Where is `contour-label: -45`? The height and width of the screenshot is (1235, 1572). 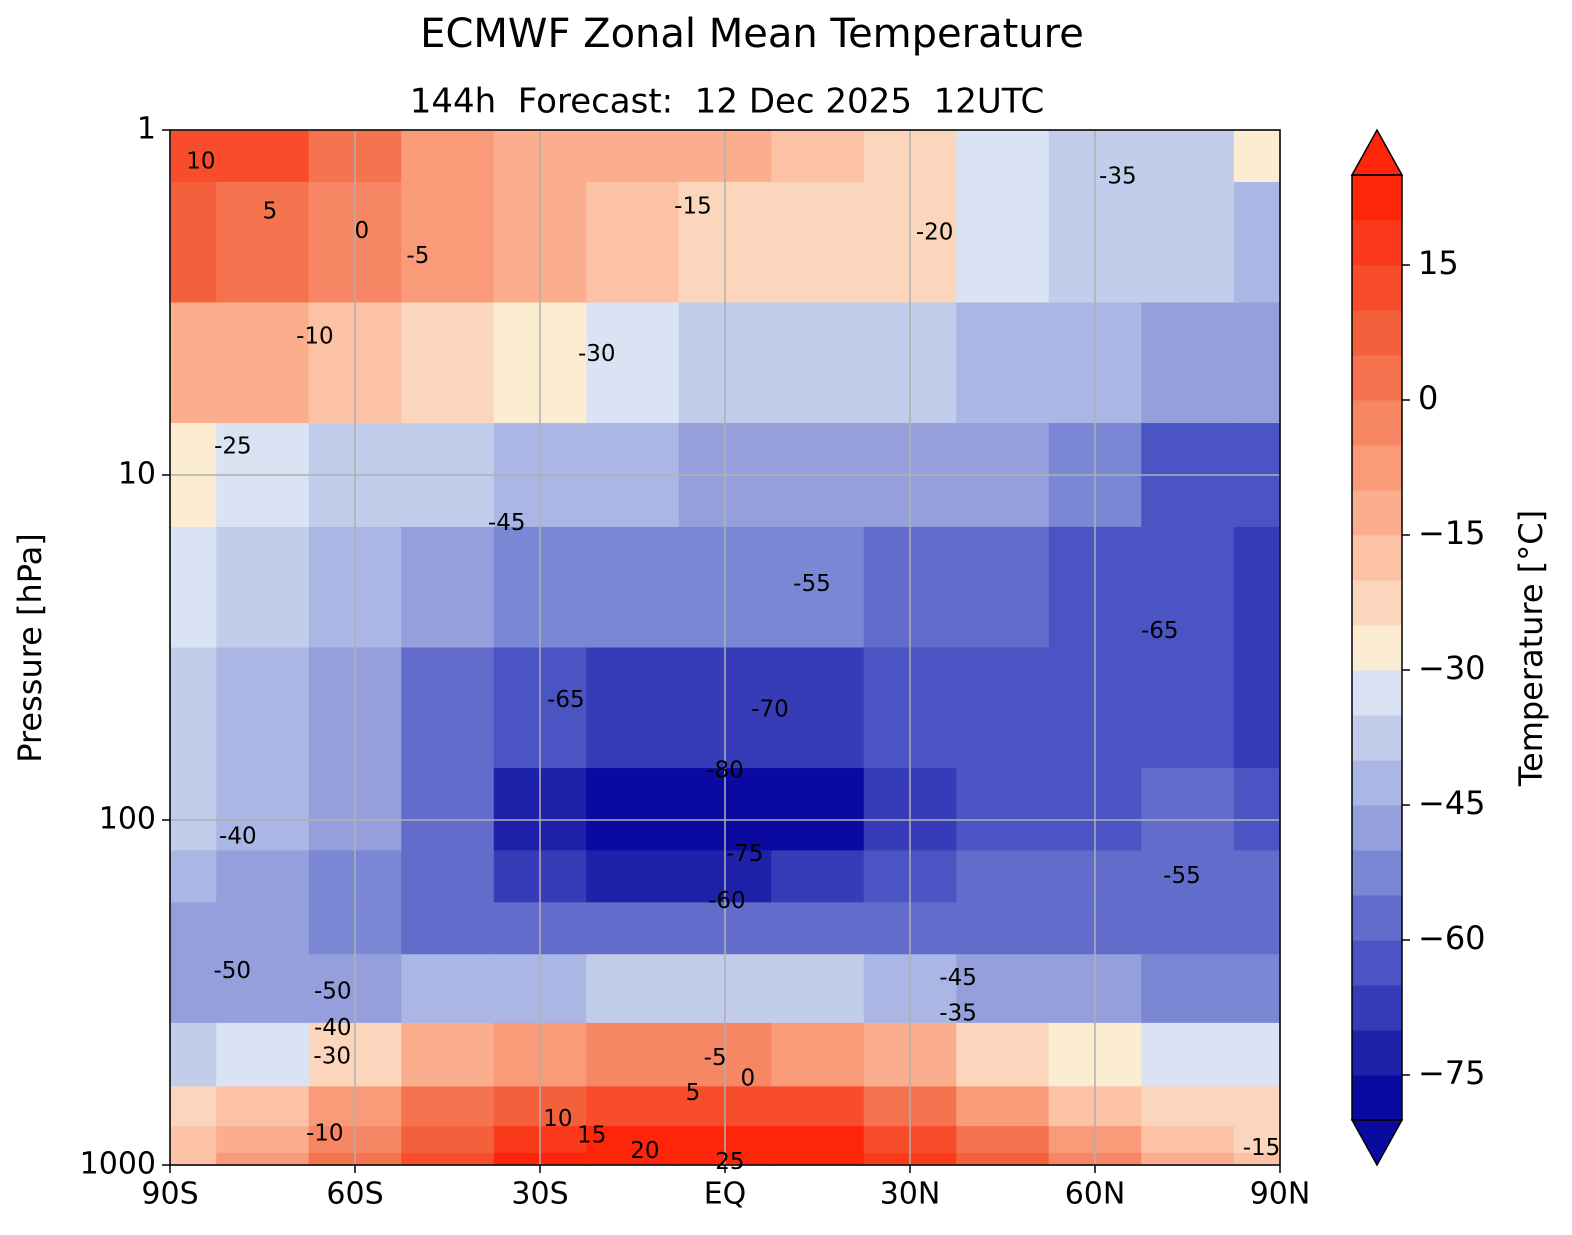
contour-label: -45 is located at coordinates (507, 523).